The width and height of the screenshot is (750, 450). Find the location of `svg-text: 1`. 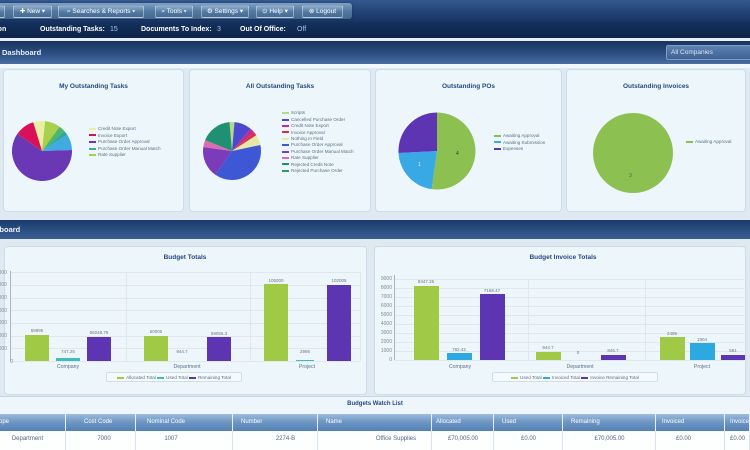

svg-text: 1 is located at coordinates (419, 165).